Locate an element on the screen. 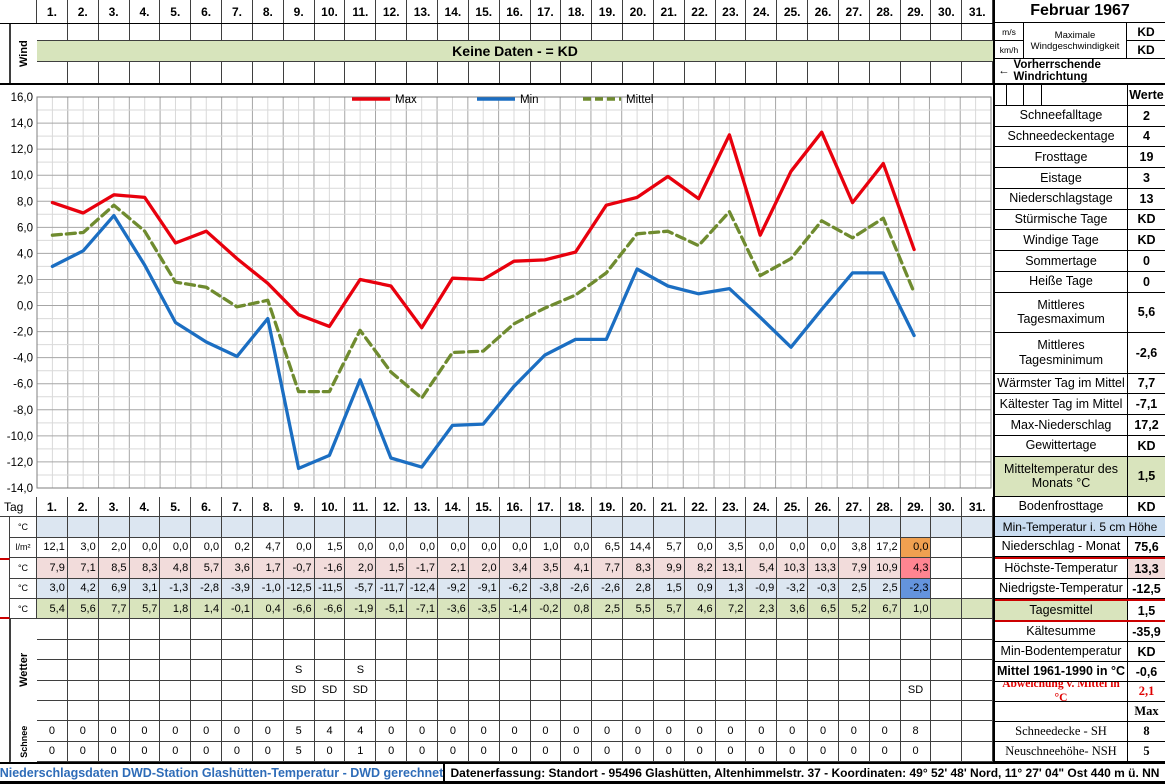  stat-label: Neuschneehöhe- NSH is located at coordinates (1061, 751).